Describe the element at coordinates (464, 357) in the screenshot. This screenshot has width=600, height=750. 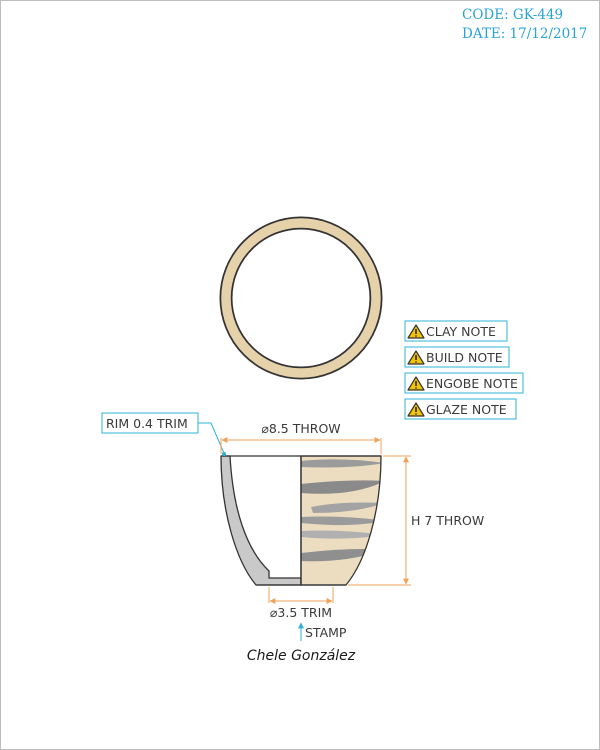
I see `note-build-label: BUILD NOTE` at that location.